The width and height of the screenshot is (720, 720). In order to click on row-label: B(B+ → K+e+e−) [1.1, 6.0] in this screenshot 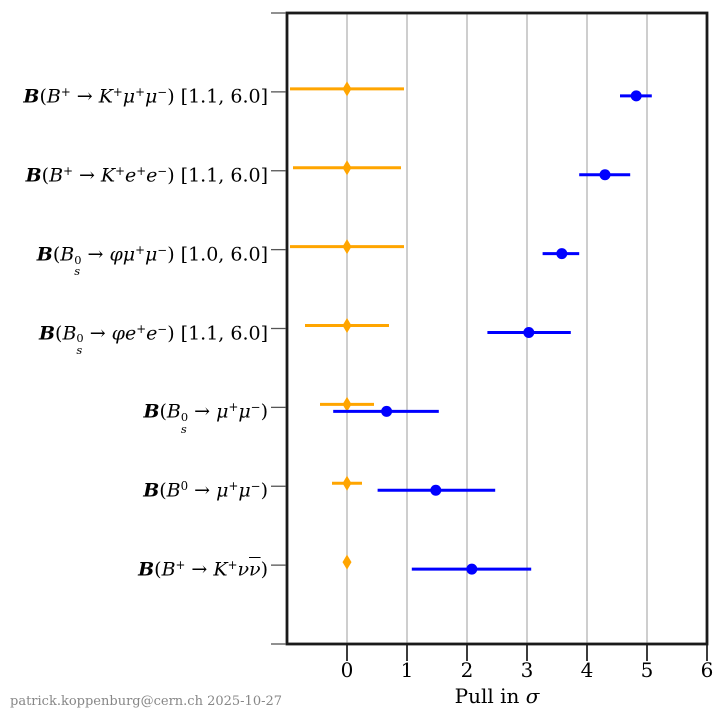, I will do `click(146, 175)`.